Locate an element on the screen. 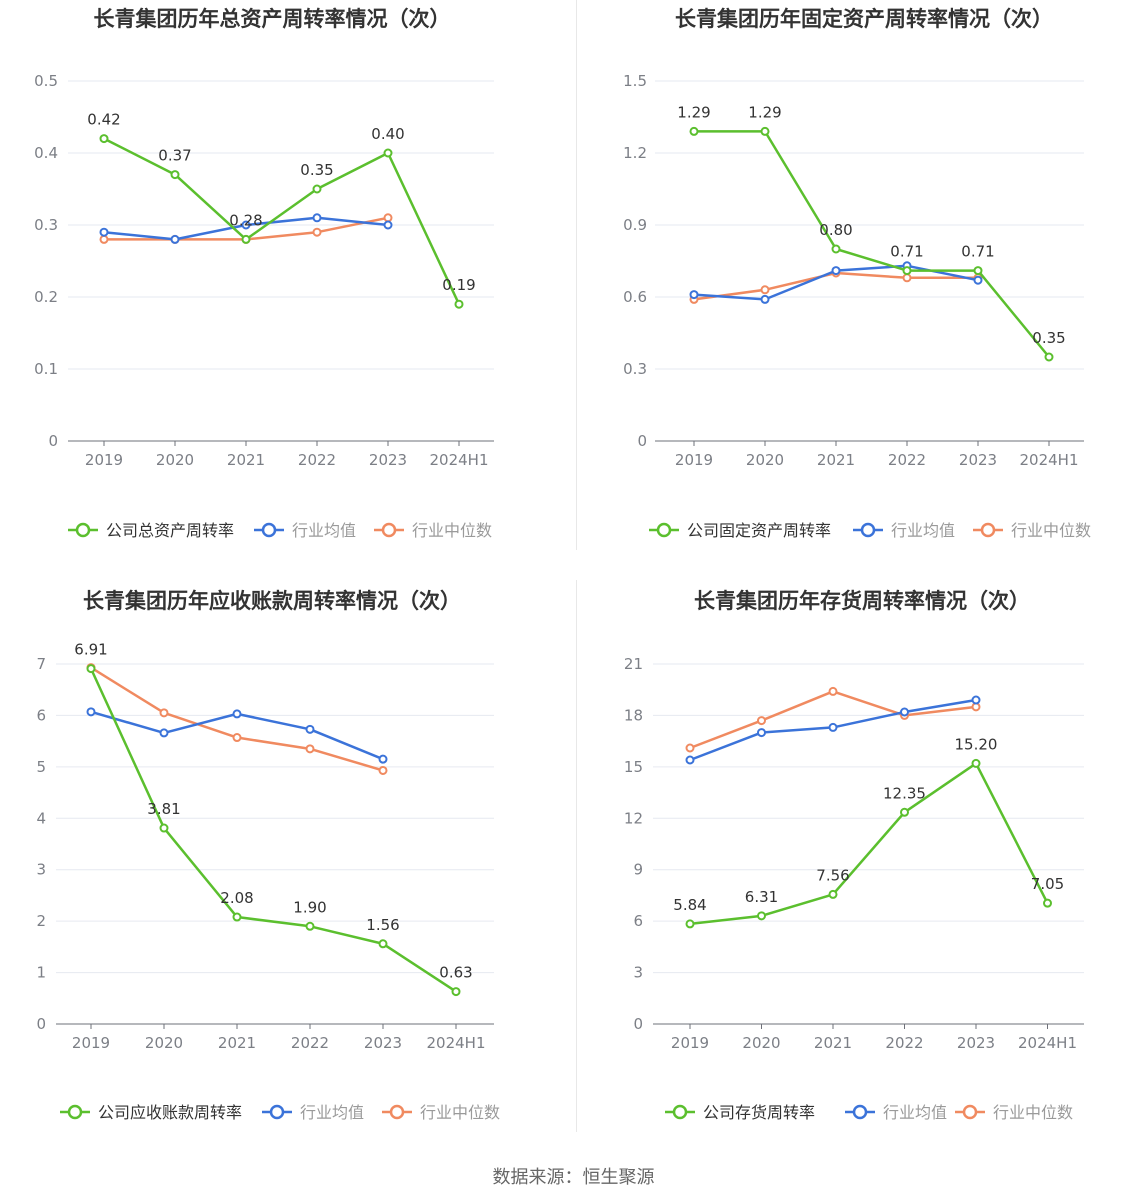 The image size is (1147, 1202). y-tick-label: 0.5 is located at coordinates (46, 81).